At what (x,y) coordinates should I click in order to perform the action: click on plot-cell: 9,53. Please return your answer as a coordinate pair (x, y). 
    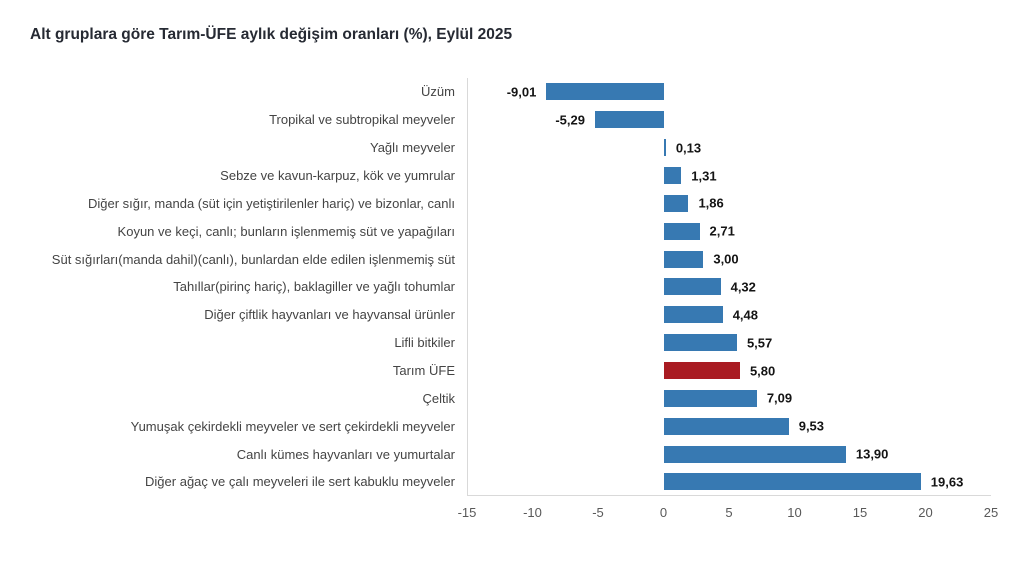
    Looking at the image, I should click on (729, 426).